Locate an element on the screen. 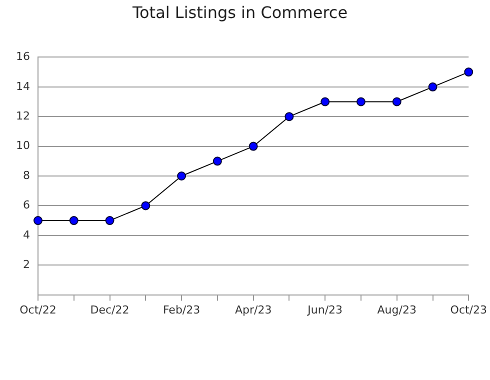 The width and height of the screenshot is (490, 380). x-tick-label: Aug/23 is located at coordinates (396, 309).